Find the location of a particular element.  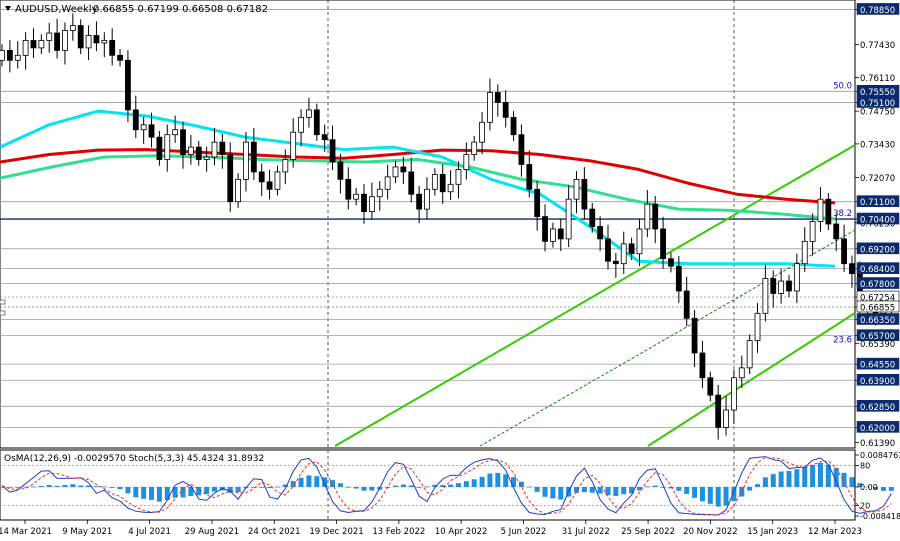

price-axis-label: 0.69200 is located at coordinates (877, 250).